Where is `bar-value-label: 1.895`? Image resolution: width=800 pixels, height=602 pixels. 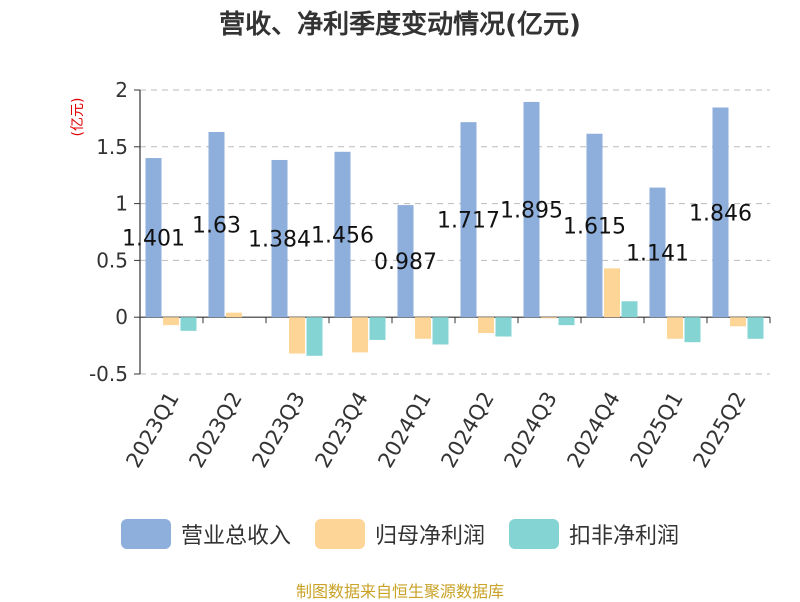
bar-value-label: 1.895 is located at coordinates (531, 211).